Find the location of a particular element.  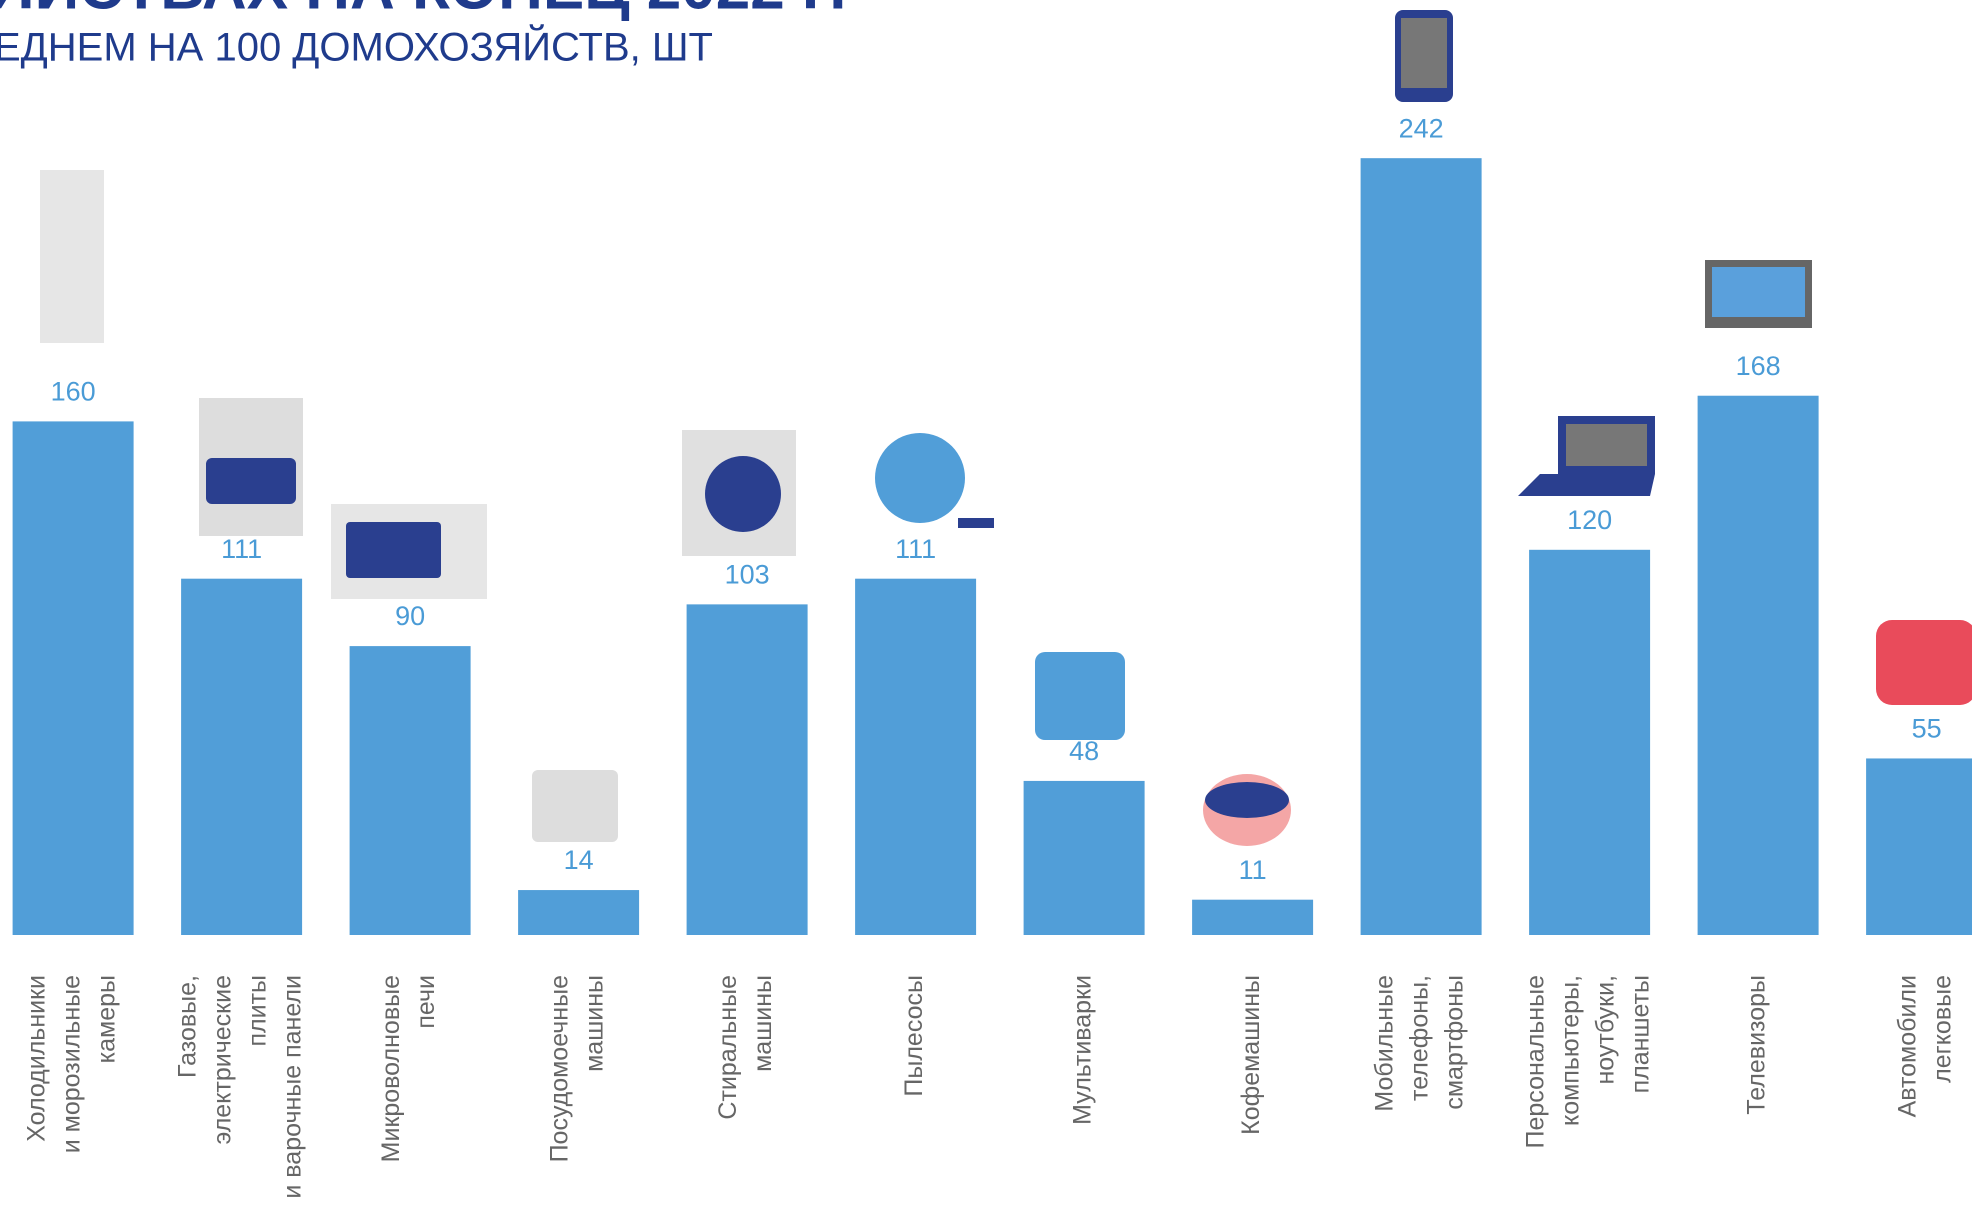

icon-washer-drum is located at coordinates (743, 494).